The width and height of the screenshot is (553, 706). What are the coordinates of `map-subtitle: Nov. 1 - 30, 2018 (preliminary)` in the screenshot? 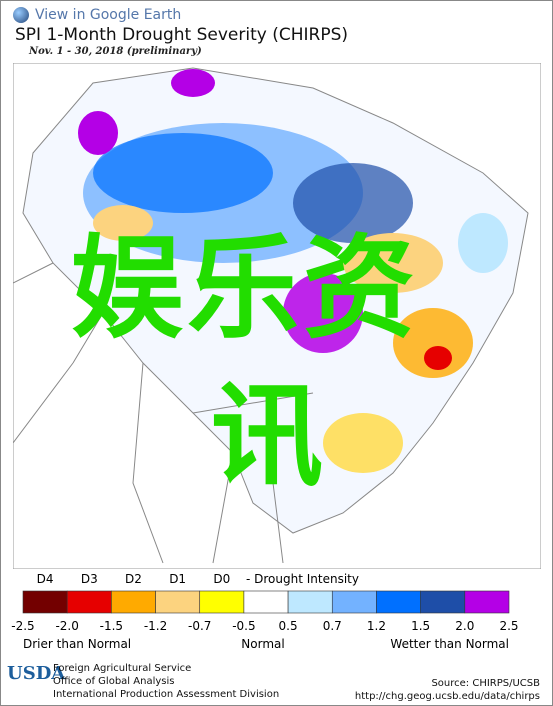 It's located at (115, 51).